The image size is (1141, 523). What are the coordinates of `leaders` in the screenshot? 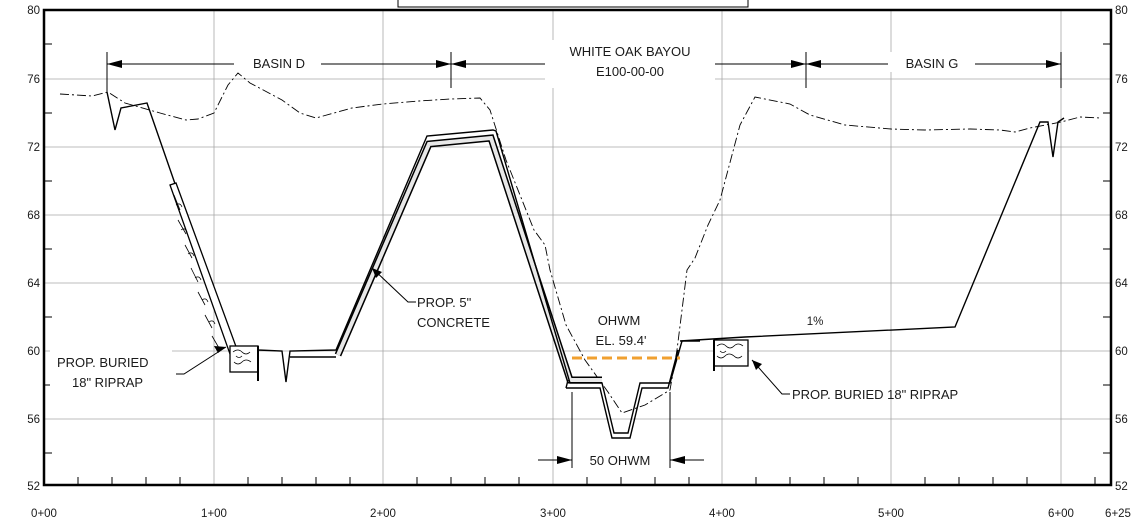 It's located at (483, 331).